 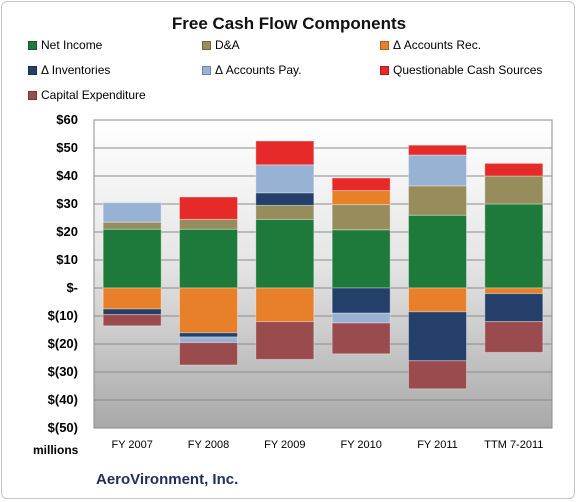 What do you see at coordinates (72, 287) in the screenshot?
I see `y-tick-label: $-` at bounding box center [72, 287].